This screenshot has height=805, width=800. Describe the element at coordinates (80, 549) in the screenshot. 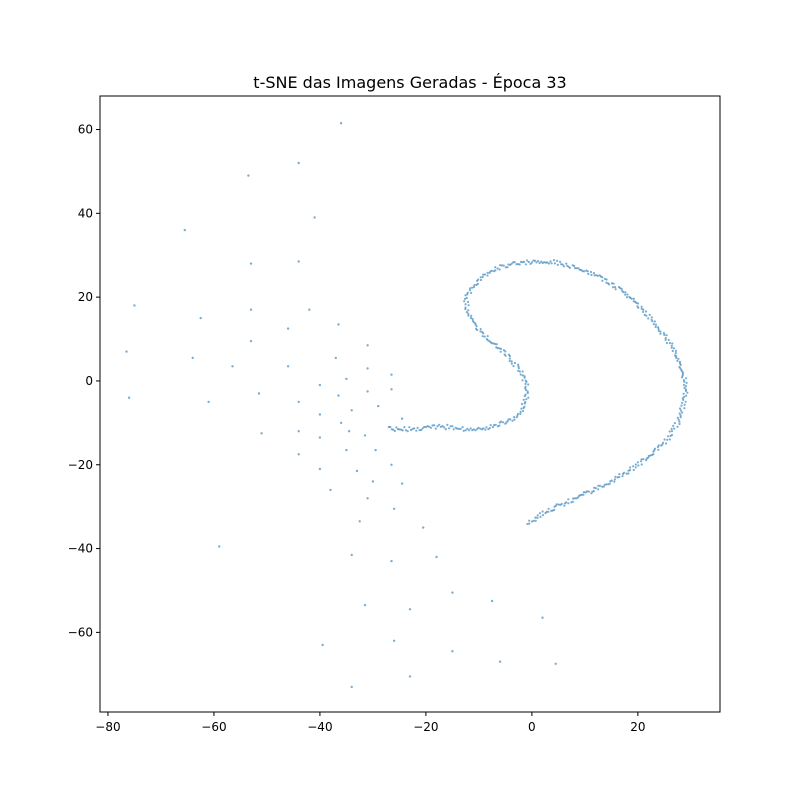

I see `y-tick-label: −40` at that location.